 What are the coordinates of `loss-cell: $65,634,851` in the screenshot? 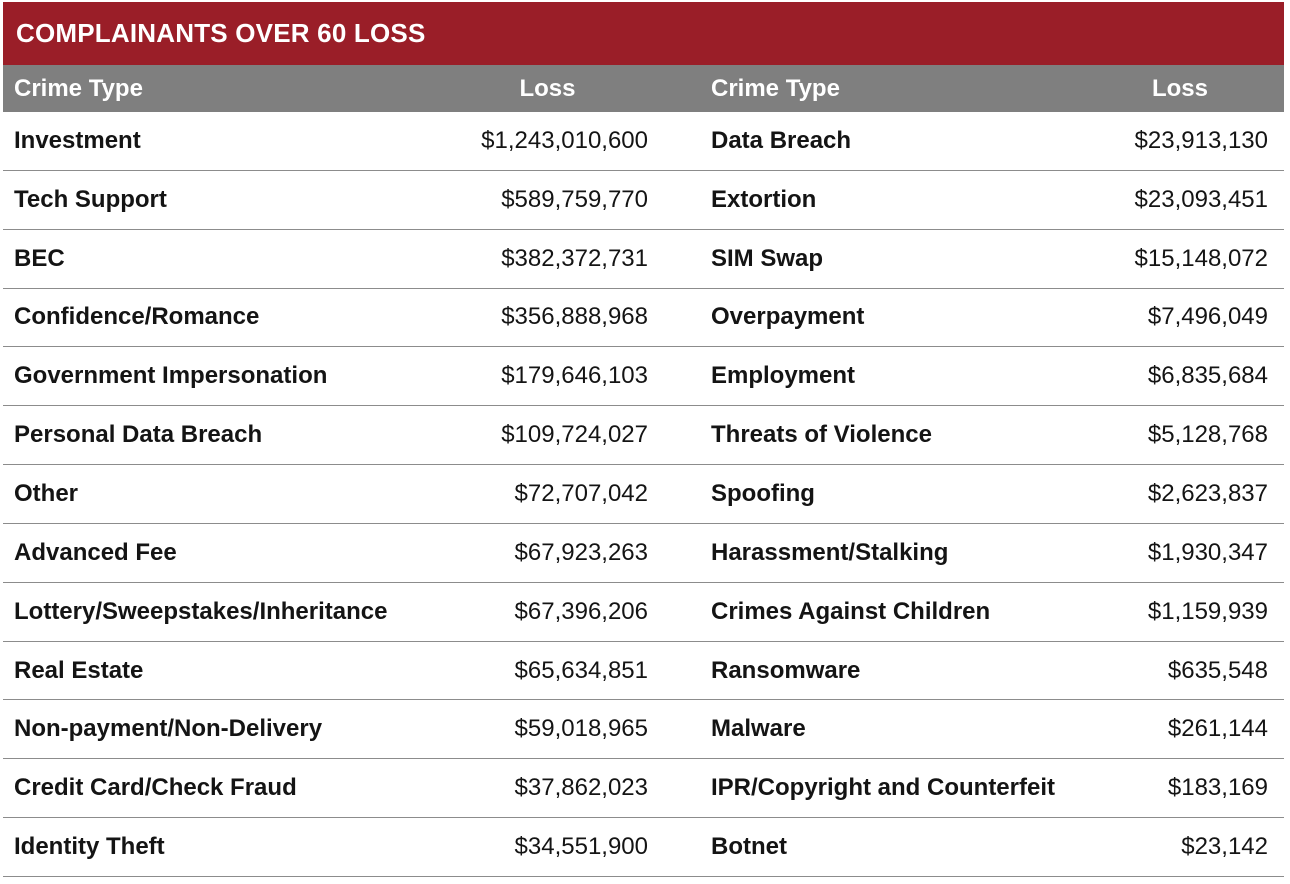 It's located at (581, 670).